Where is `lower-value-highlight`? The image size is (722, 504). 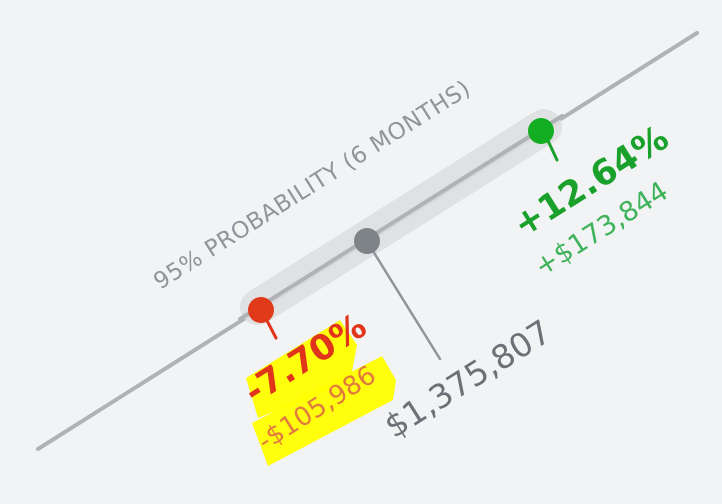 lower-value-highlight is located at coordinates (324, 411).